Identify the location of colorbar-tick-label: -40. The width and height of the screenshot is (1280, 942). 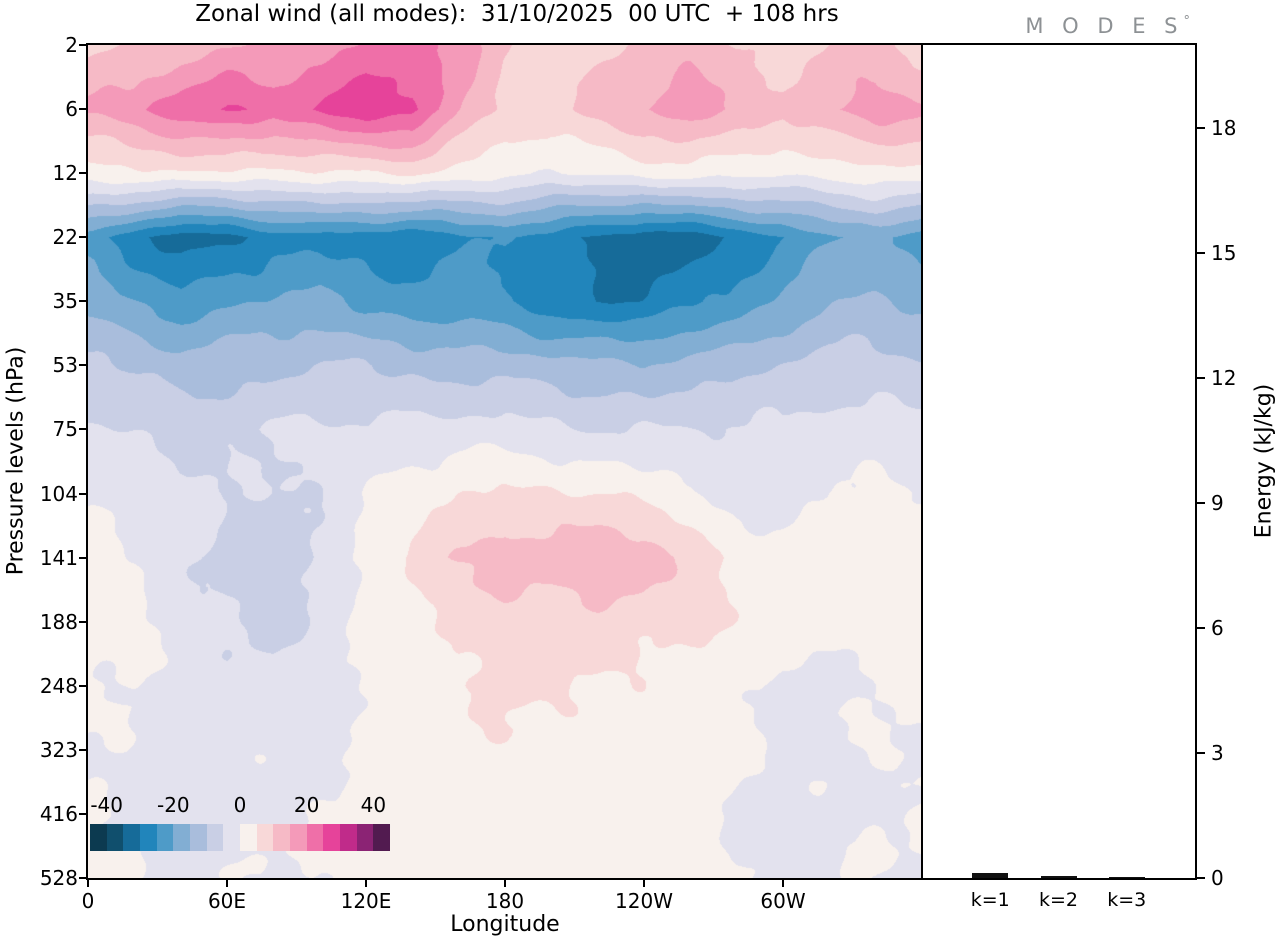
(106, 805).